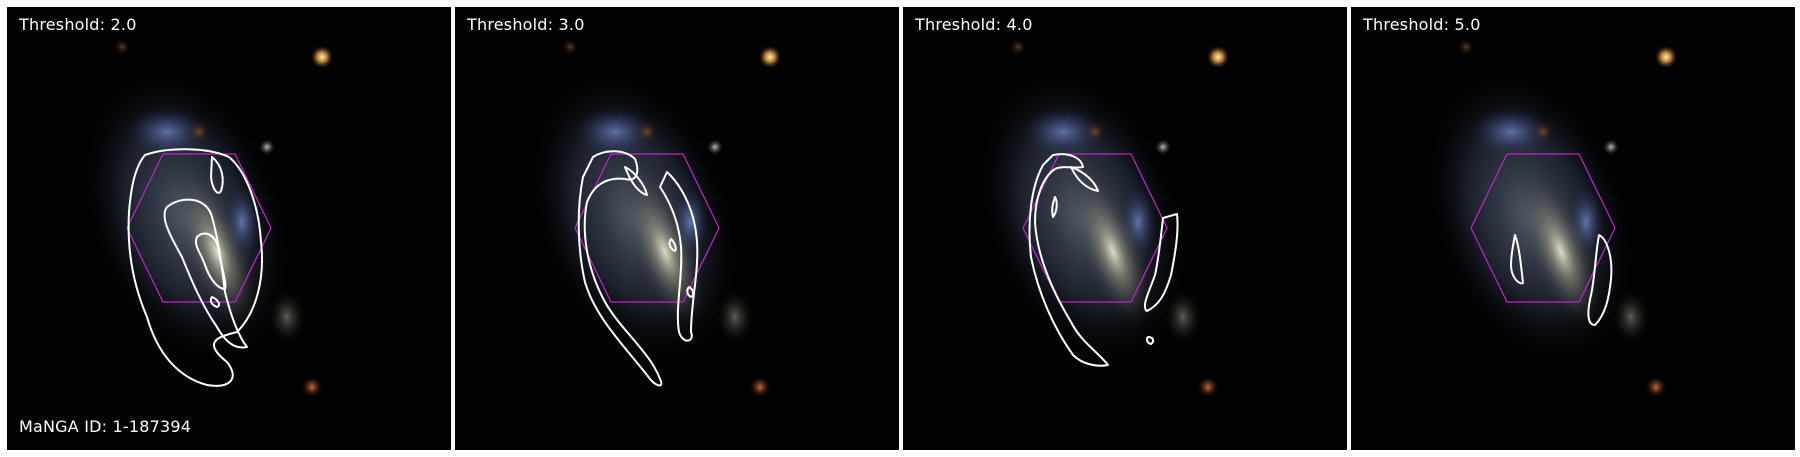 The height and width of the screenshot is (457, 1800). What do you see at coordinates (1422, 24) in the screenshot?
I see `threshold-label: Threshold: 5.0` at bounding box center [1422, 24].